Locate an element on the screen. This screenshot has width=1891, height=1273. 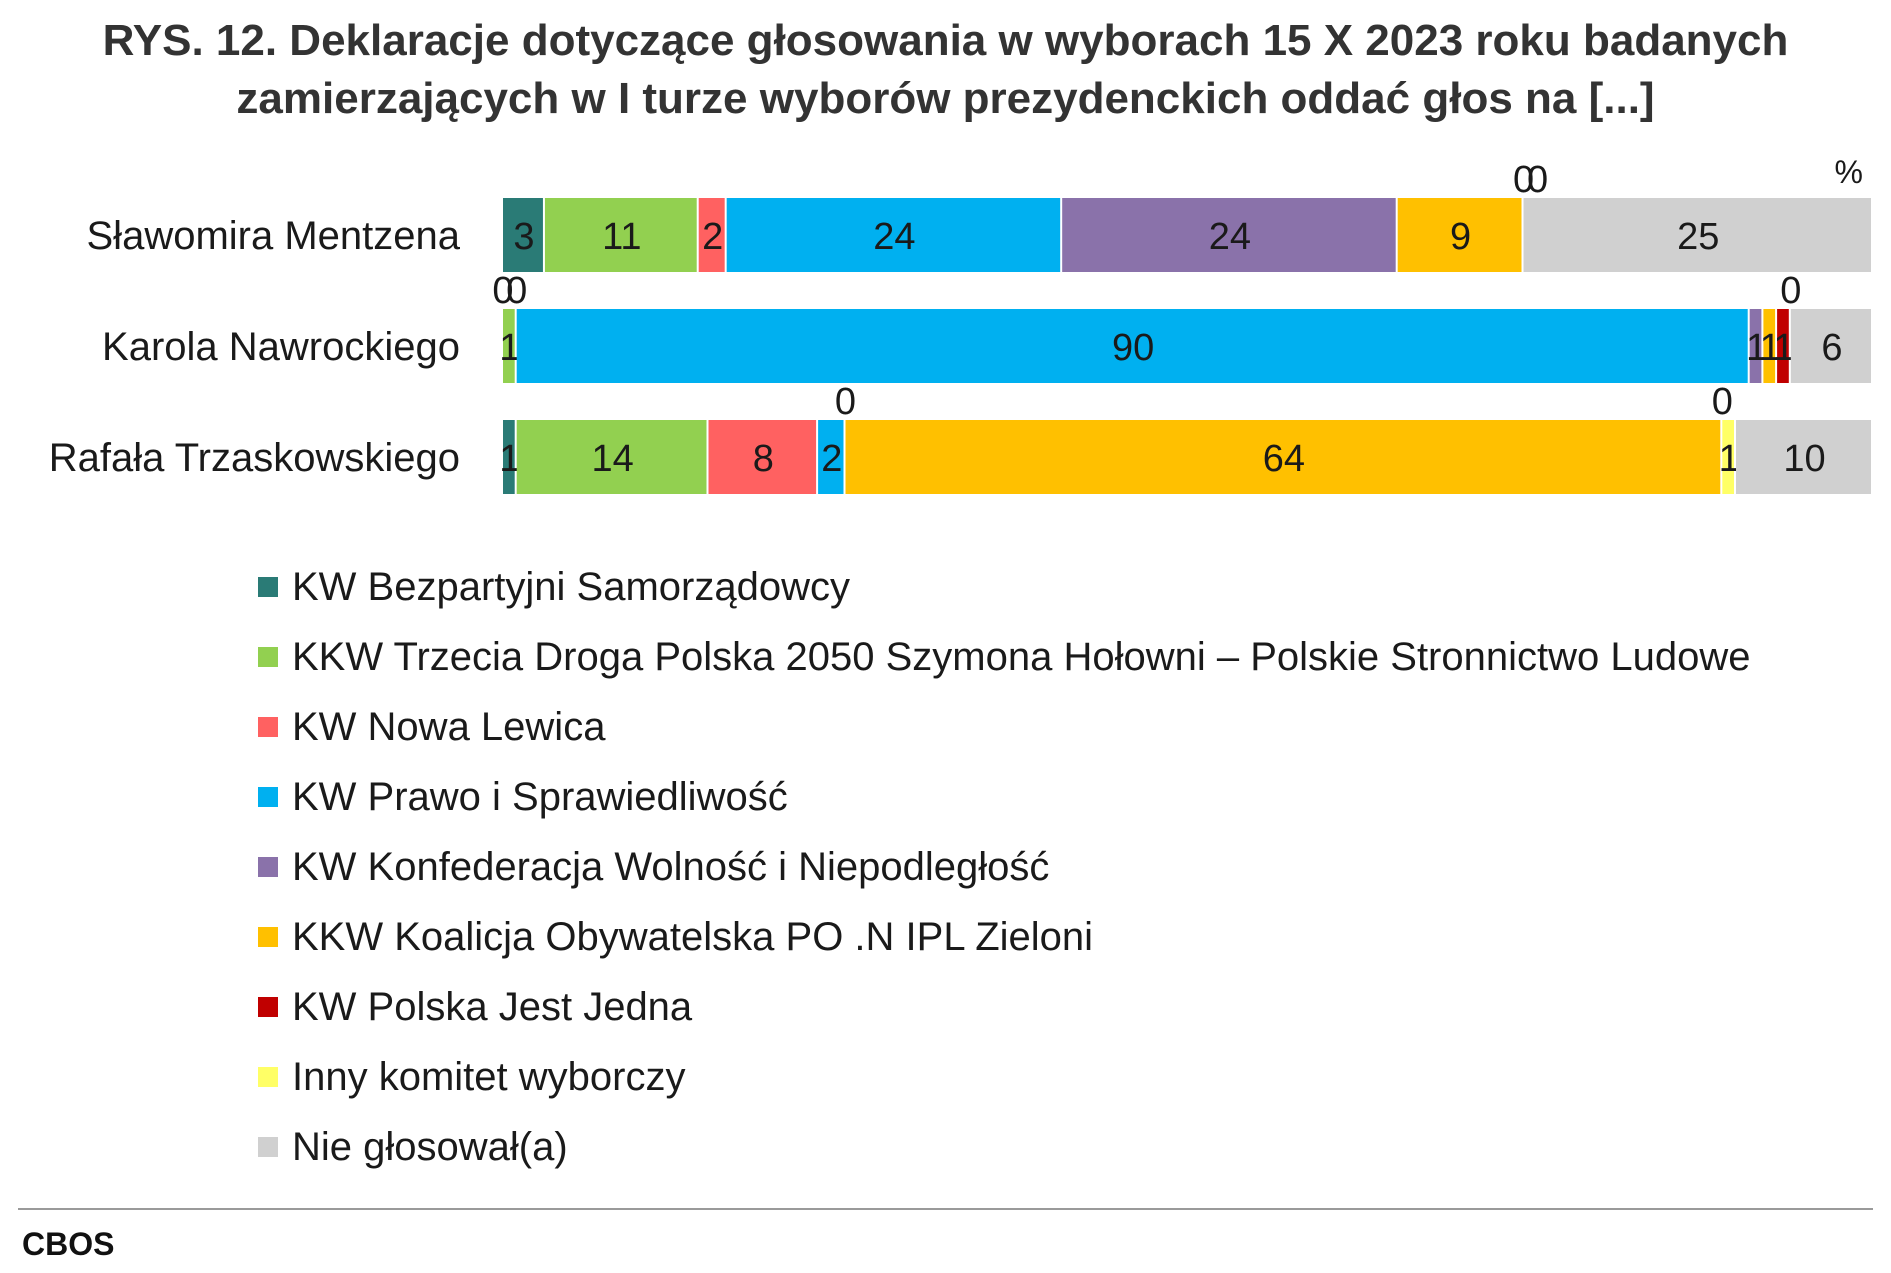
data-label: 25 is located at coordinates (1698, 237).